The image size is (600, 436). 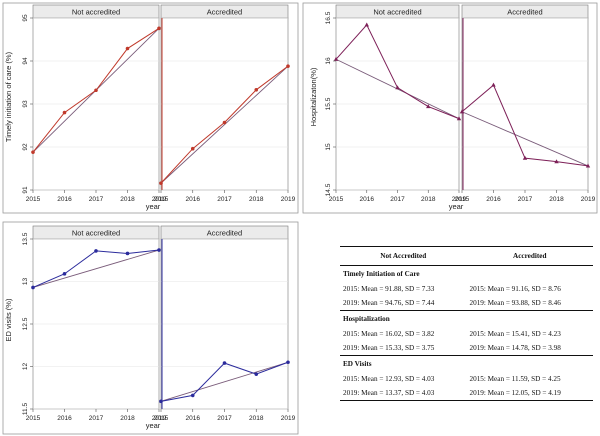 What do you see at coordinates (25, 282) in the screenshot?
I see `y-tick-label: 13` at bounding box center [25, 282].